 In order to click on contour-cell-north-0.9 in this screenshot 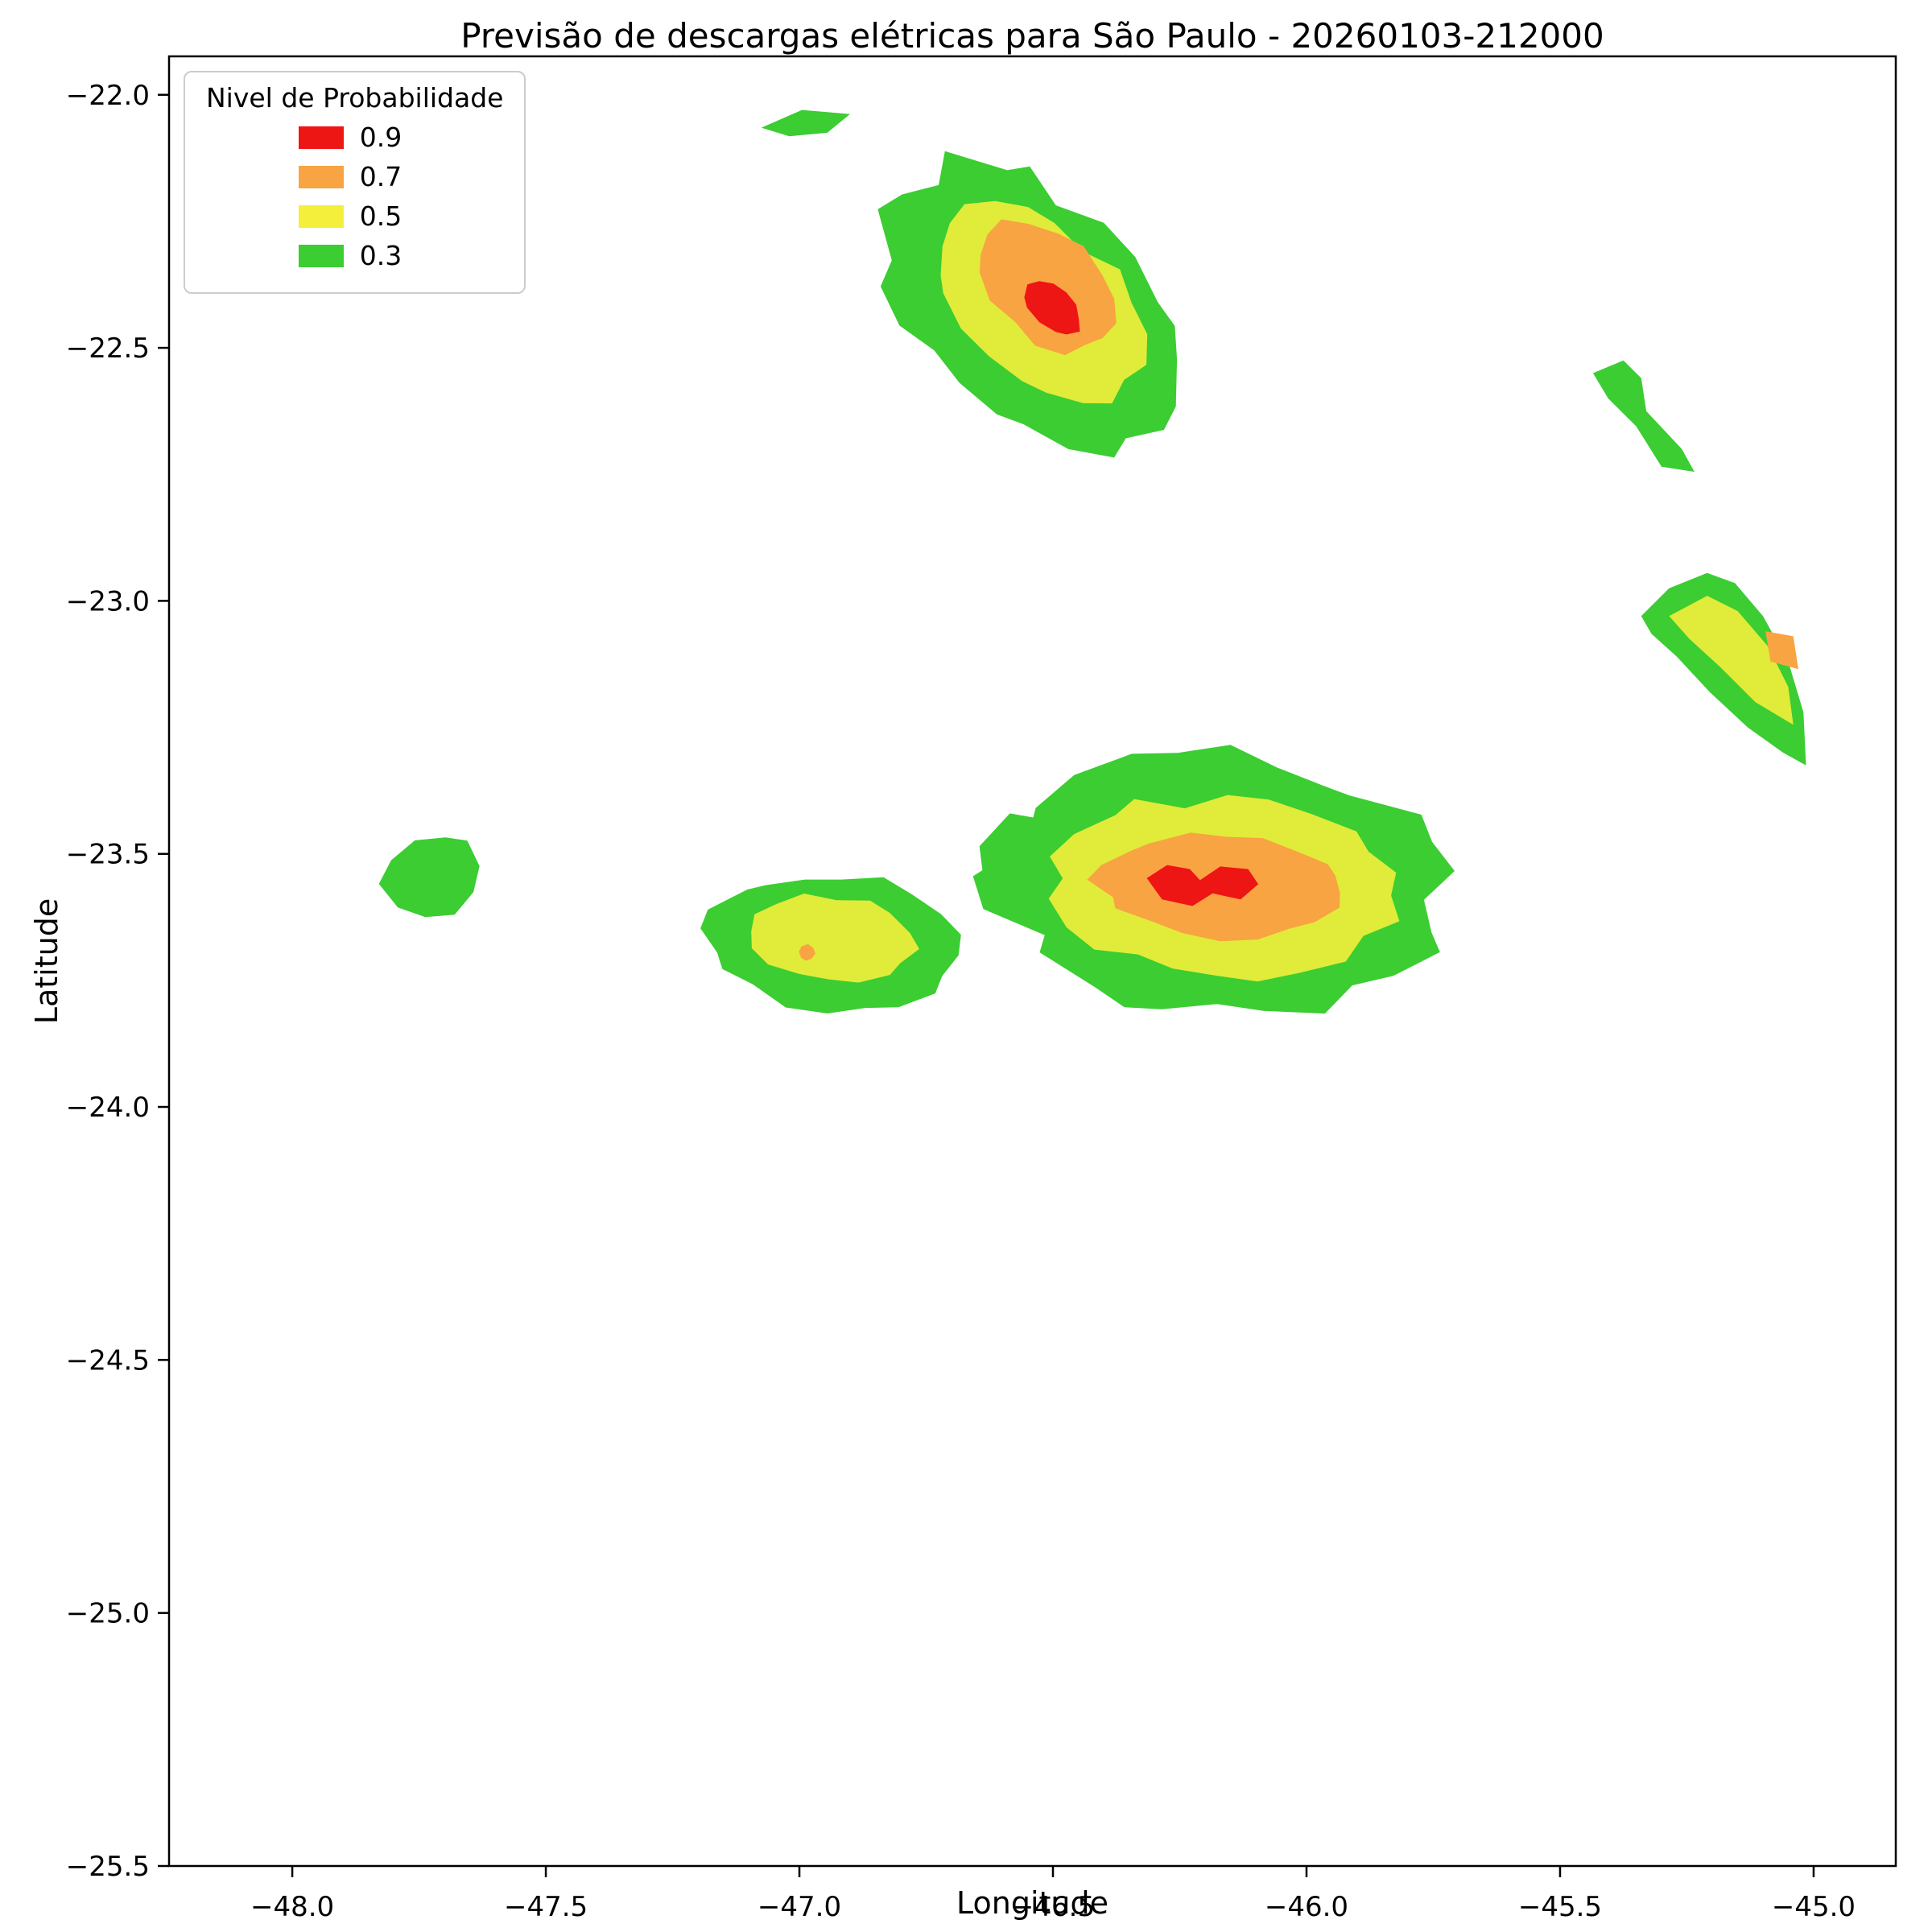, I will do `click(1052, 308)`.